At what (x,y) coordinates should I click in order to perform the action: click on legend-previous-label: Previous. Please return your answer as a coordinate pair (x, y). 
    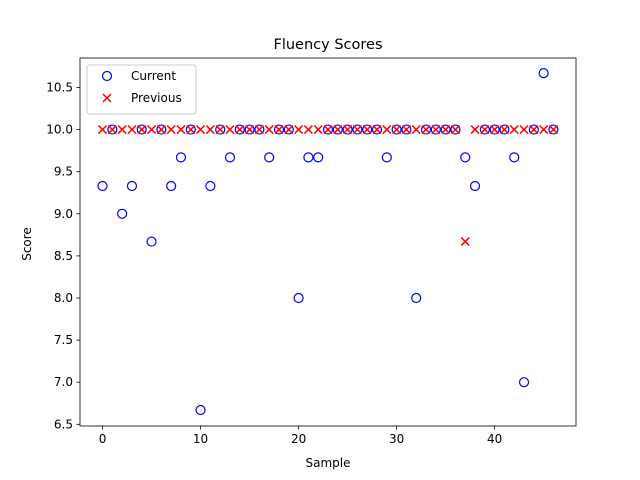
    Looking at the image, I should click on (156, 98).